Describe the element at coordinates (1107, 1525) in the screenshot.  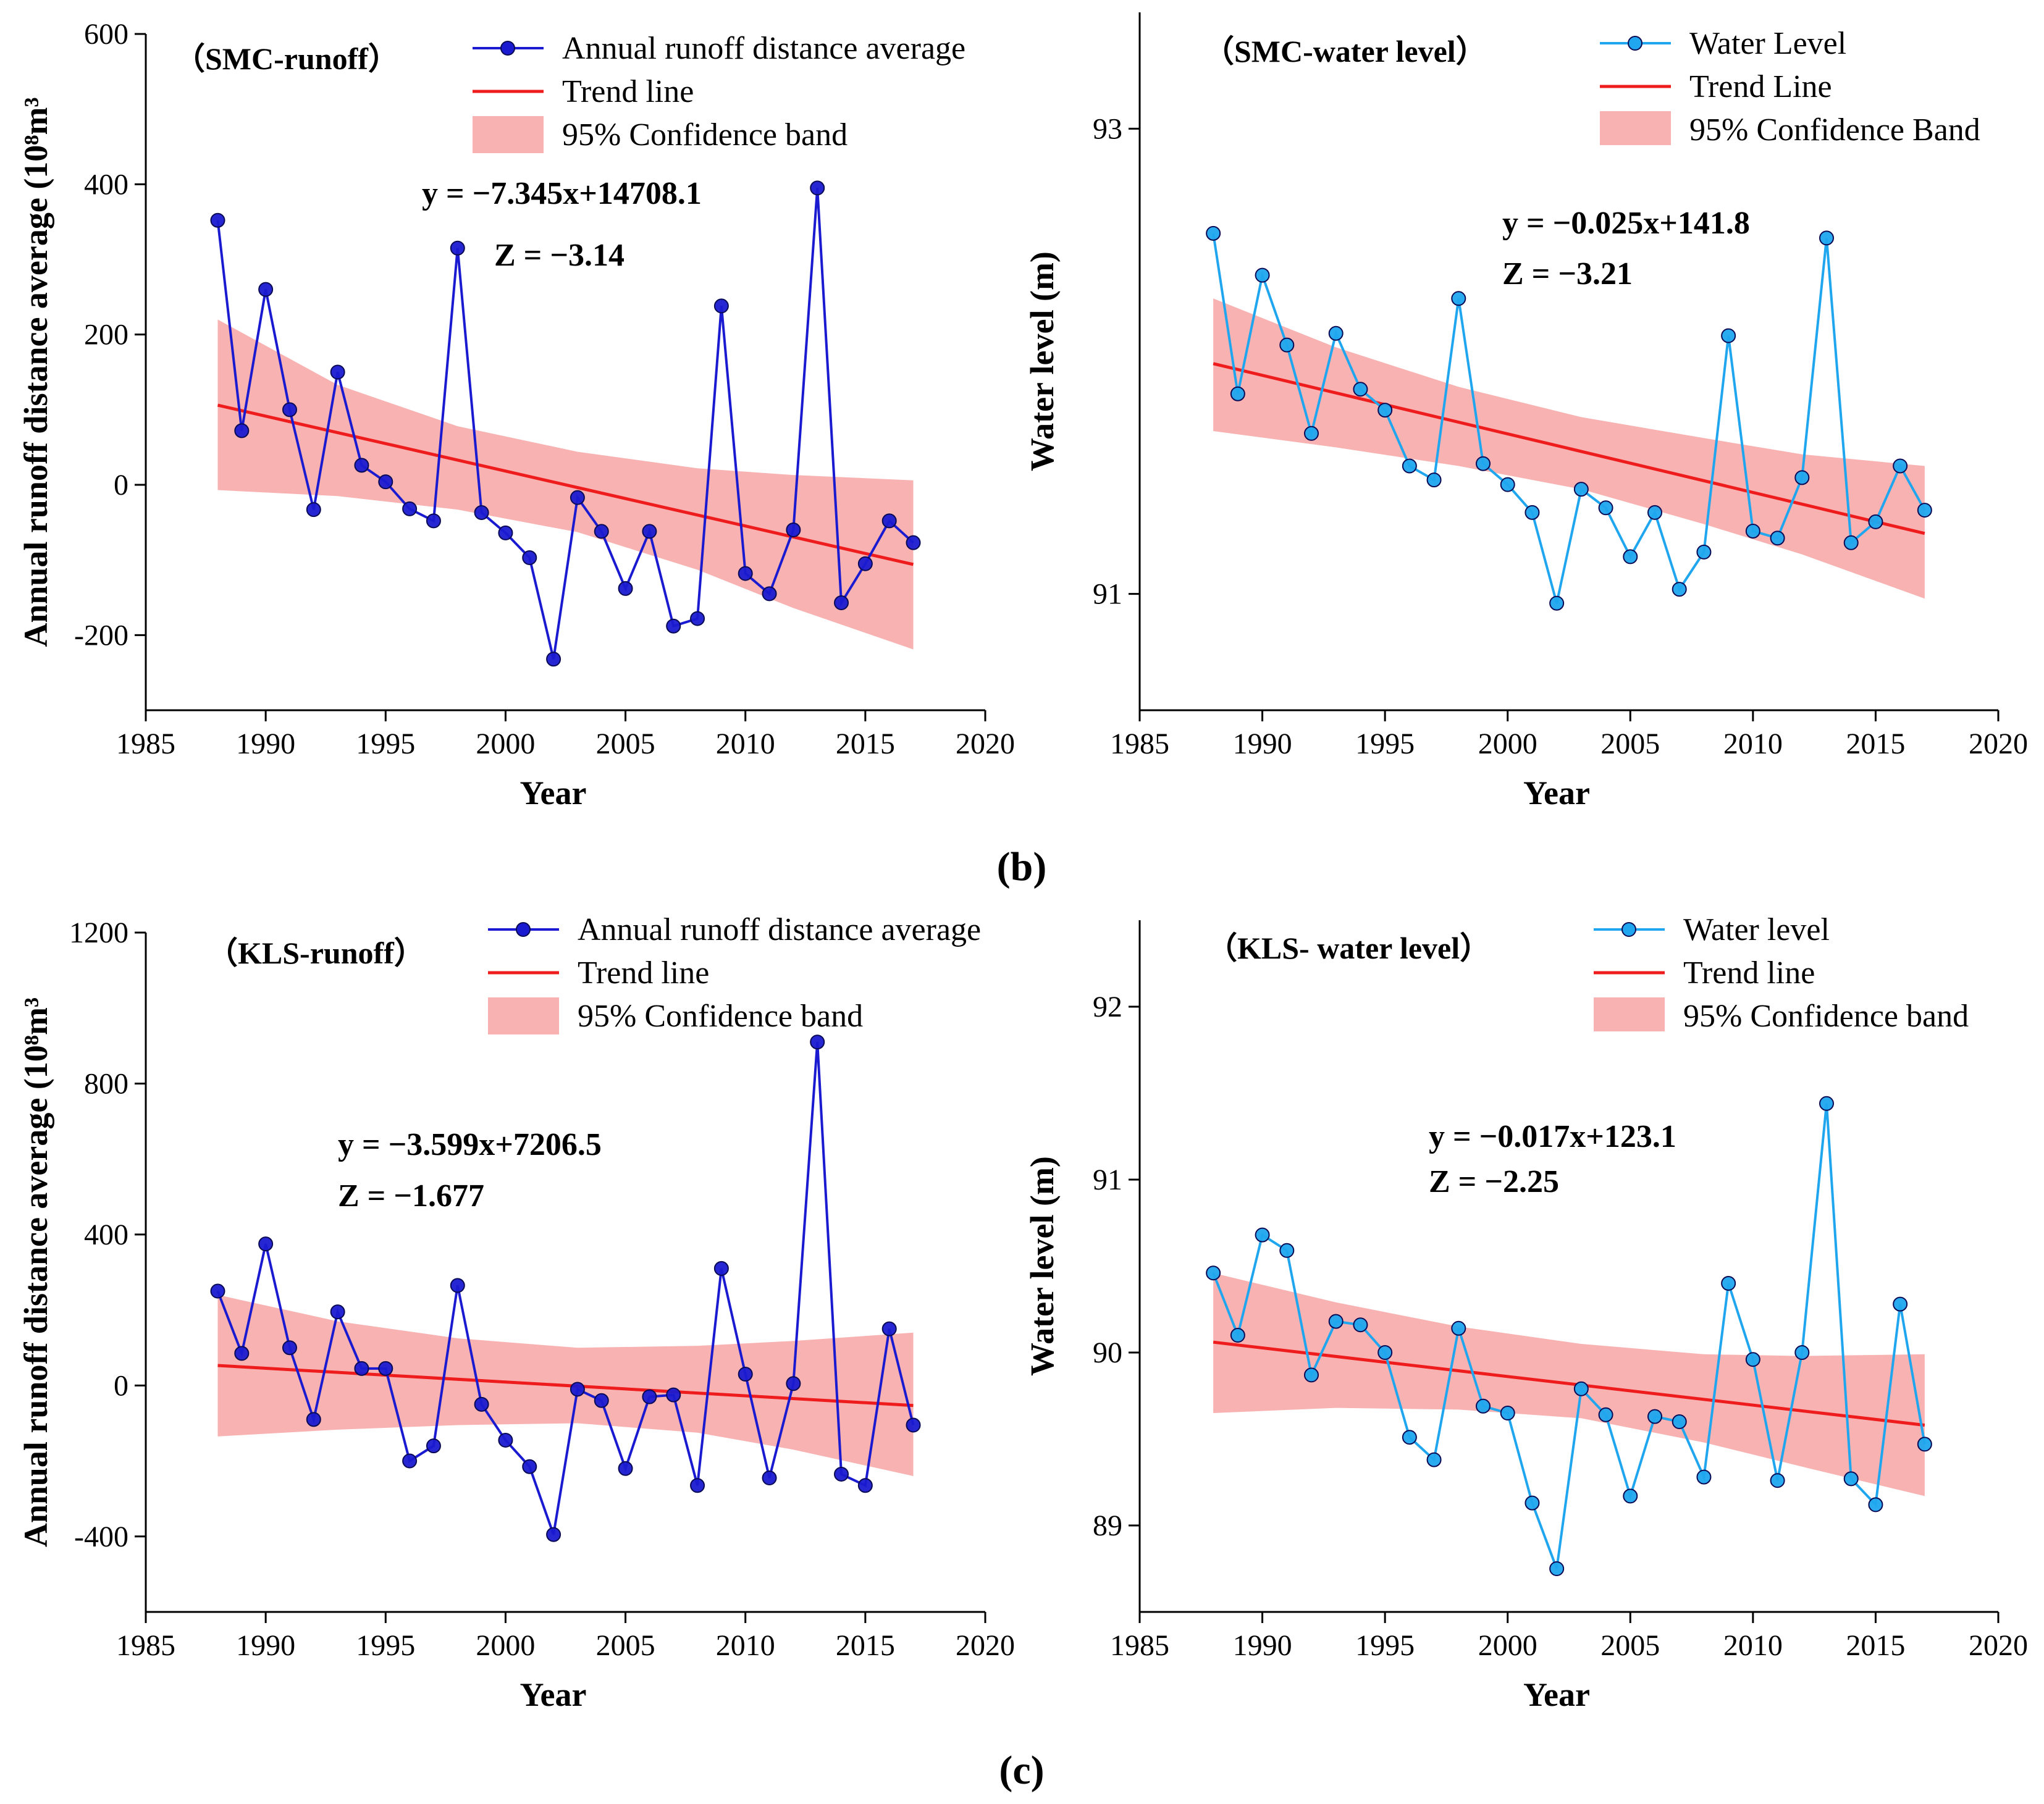
I see `y-tick-label: 89` at that location.